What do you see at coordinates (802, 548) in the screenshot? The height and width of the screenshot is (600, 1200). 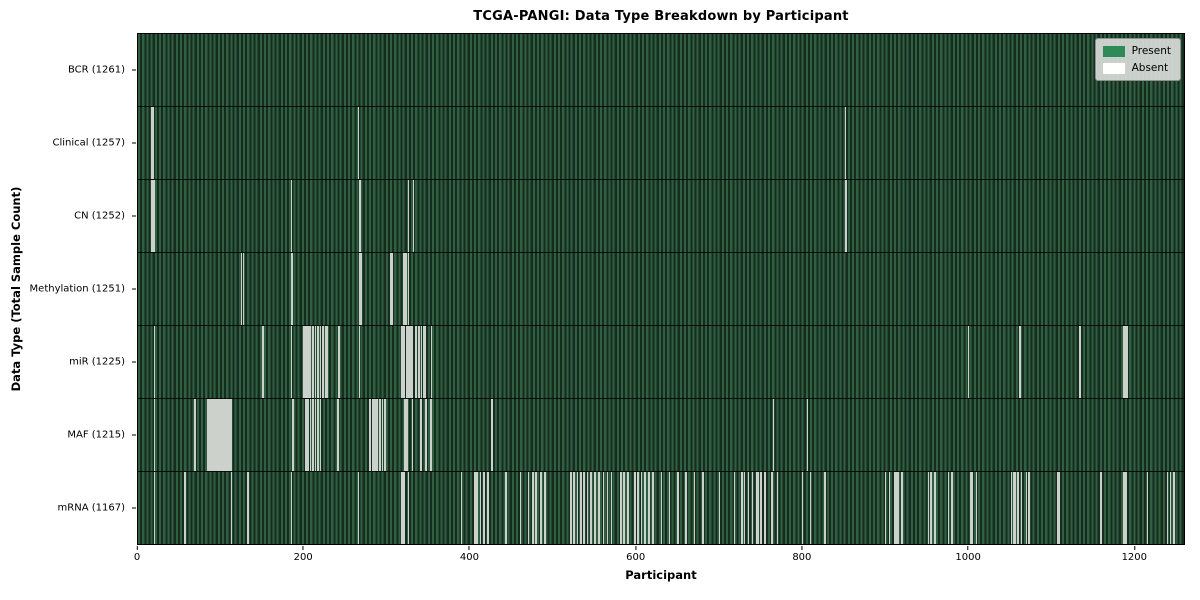 I see `x-tick-mark` at bounding box center [802, 548].